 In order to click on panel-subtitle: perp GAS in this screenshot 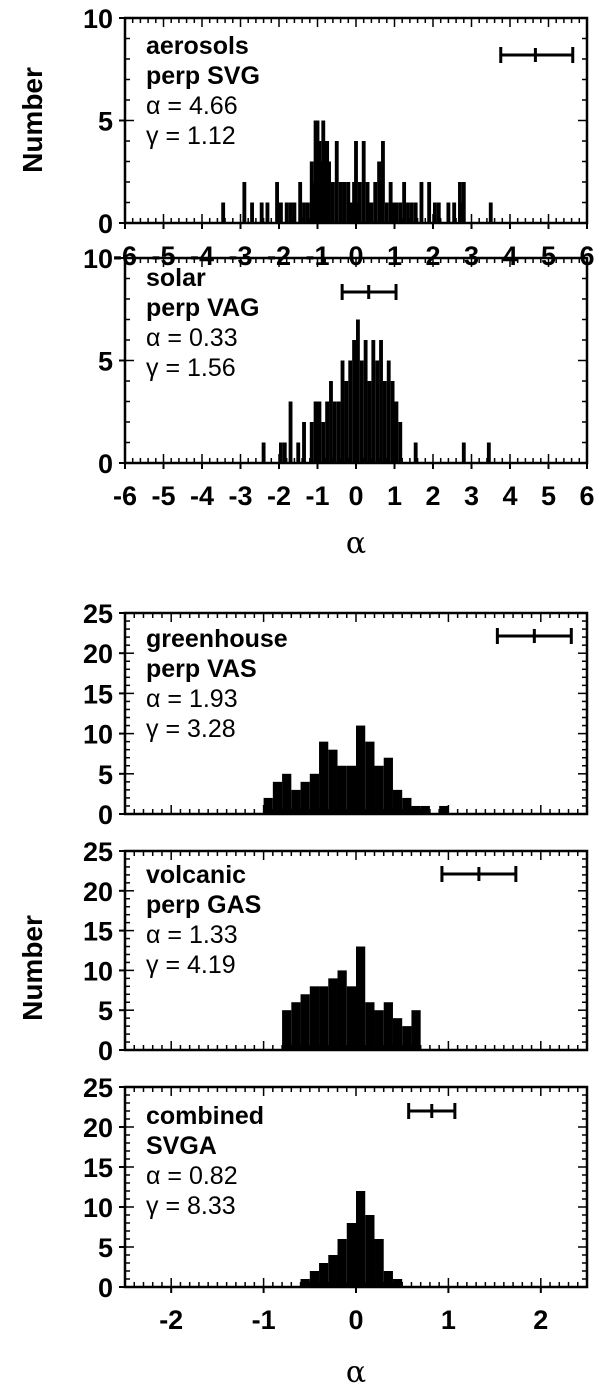, I will do `click(203, 905)`.